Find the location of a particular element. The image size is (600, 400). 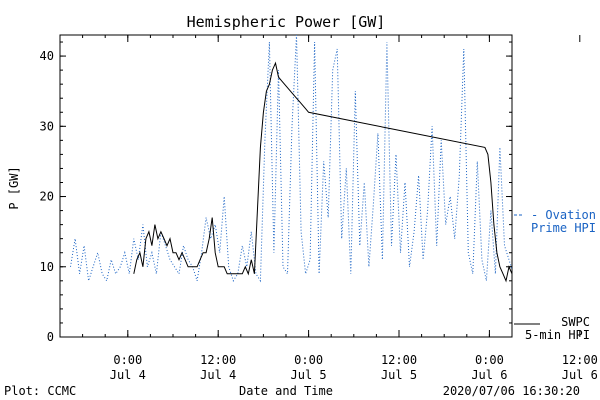

y-tick-label: 20 is located at coordinates (47, 197).